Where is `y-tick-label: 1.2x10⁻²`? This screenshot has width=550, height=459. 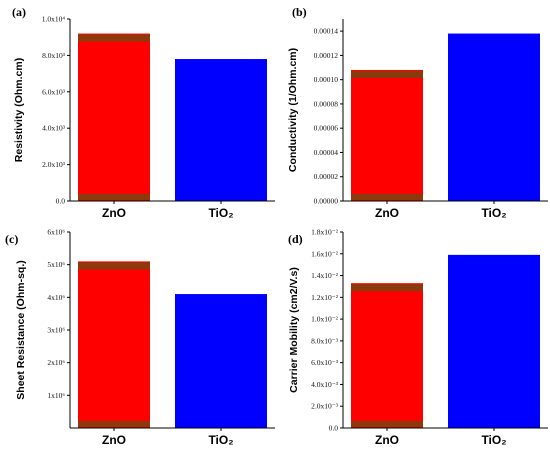 y-tick-label: 1.2x10⁻² is located at coordinates (325, 297).